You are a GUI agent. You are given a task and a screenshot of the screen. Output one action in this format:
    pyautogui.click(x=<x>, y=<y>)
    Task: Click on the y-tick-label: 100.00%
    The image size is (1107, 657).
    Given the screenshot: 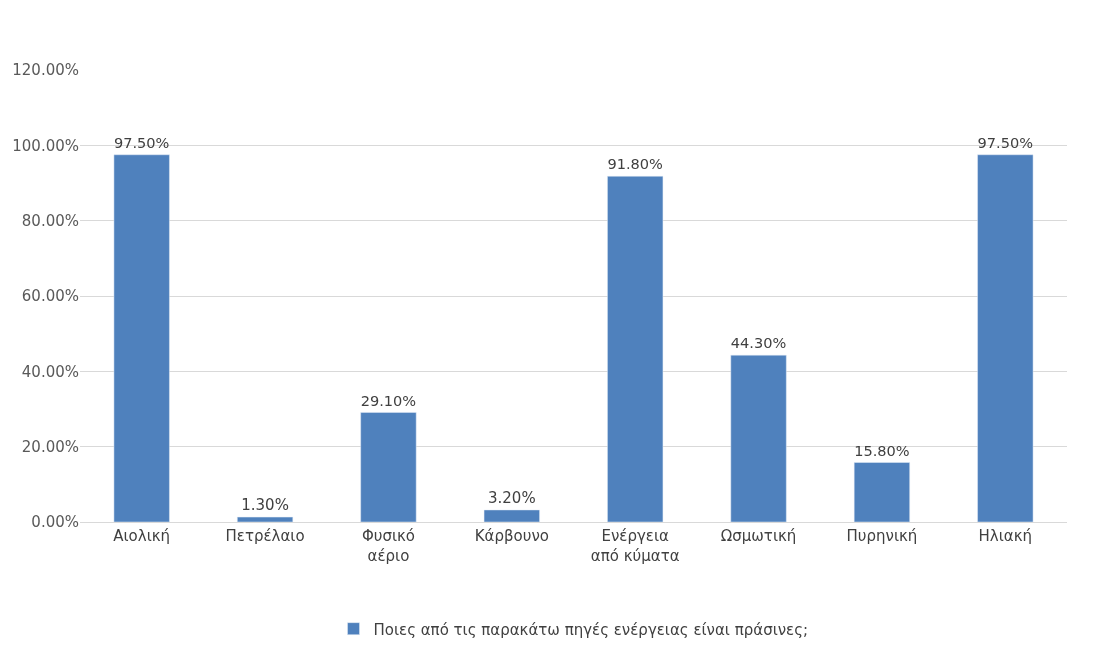 What is the action you would take?
    pyautogui.click(x=45, y=145)
    